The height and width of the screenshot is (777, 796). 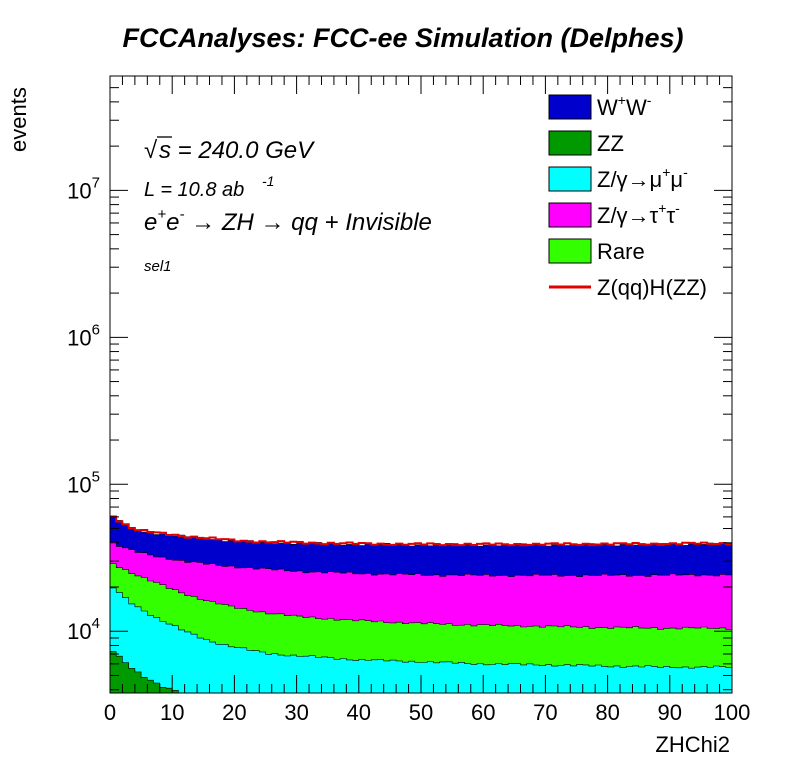 What do you see at coordinates (638, 214) in the screenshot?
I see `legend-label: Z/γ→τ+τ-` at bounding box center [638, 214].